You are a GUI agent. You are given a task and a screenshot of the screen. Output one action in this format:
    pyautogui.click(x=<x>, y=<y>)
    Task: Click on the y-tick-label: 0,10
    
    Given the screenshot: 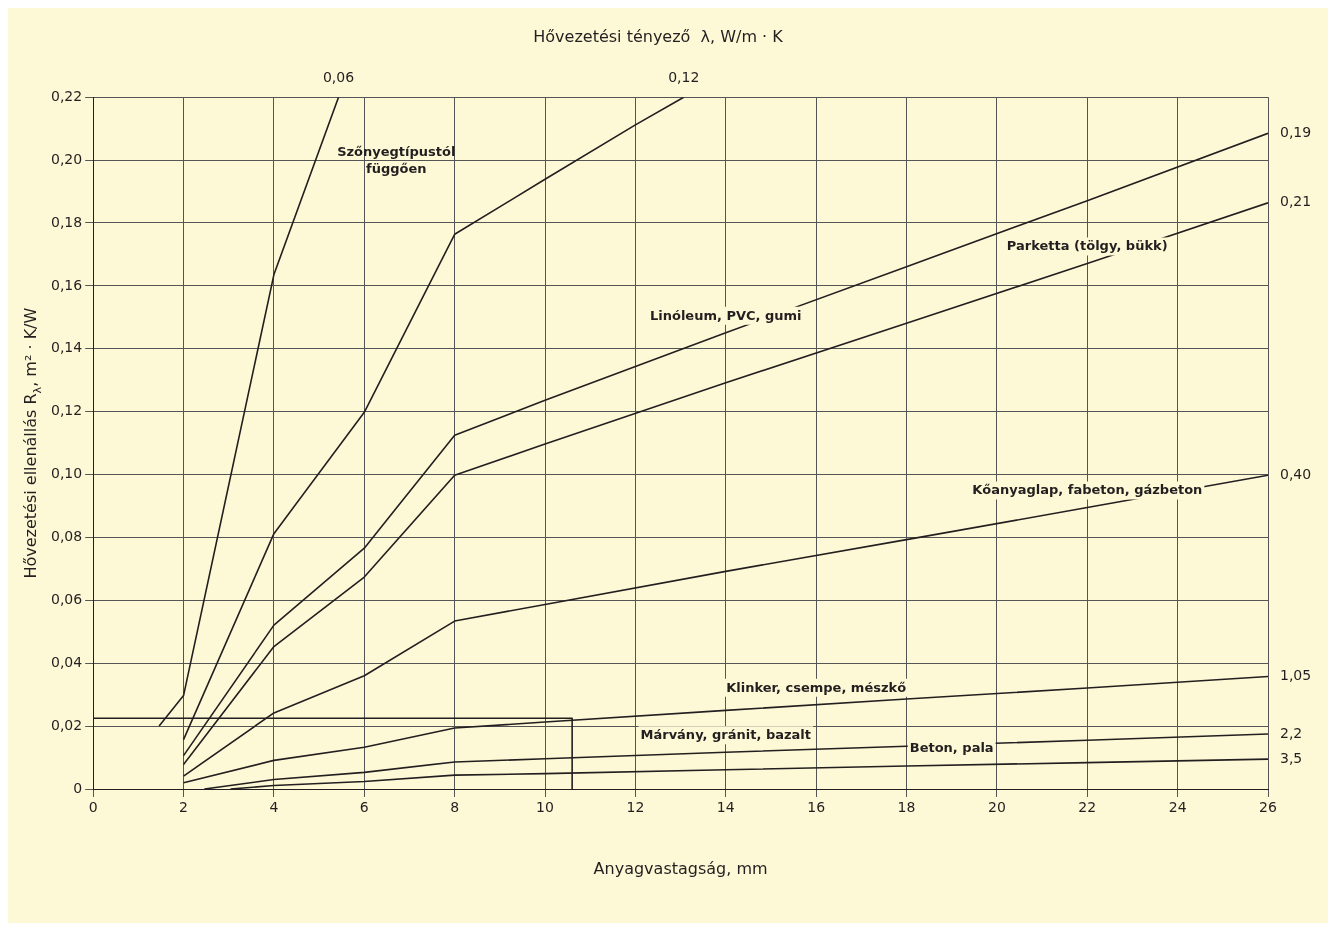 What is the action you would take?
    pyautogui.click(x=67, y=473)
    